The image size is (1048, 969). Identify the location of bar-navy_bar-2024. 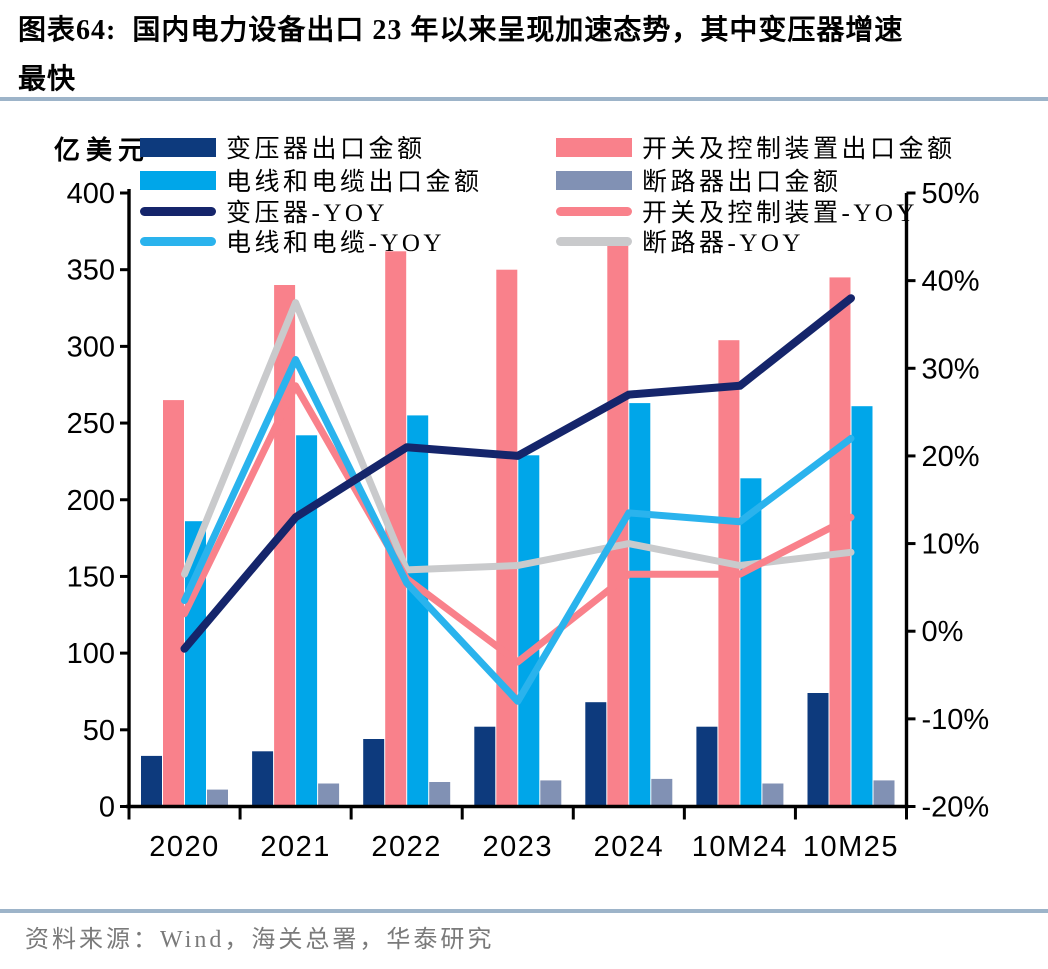
(596, 754).